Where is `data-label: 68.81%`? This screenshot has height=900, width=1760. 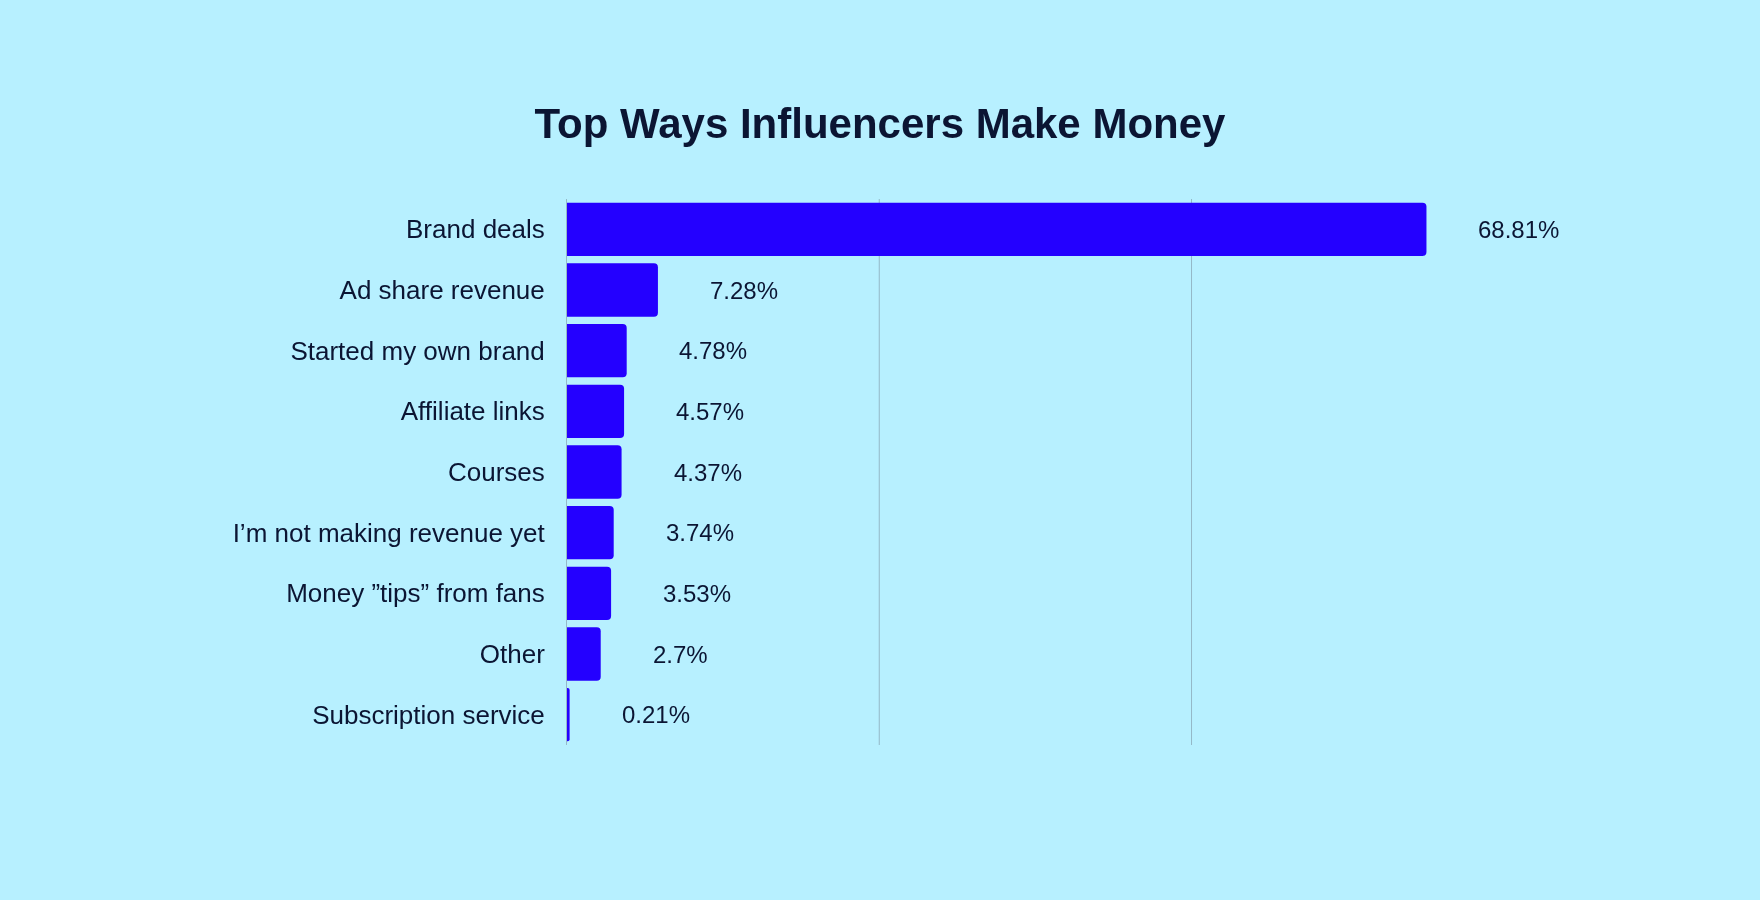
data-label: 68.81% is located at coordinates (1519, 229).